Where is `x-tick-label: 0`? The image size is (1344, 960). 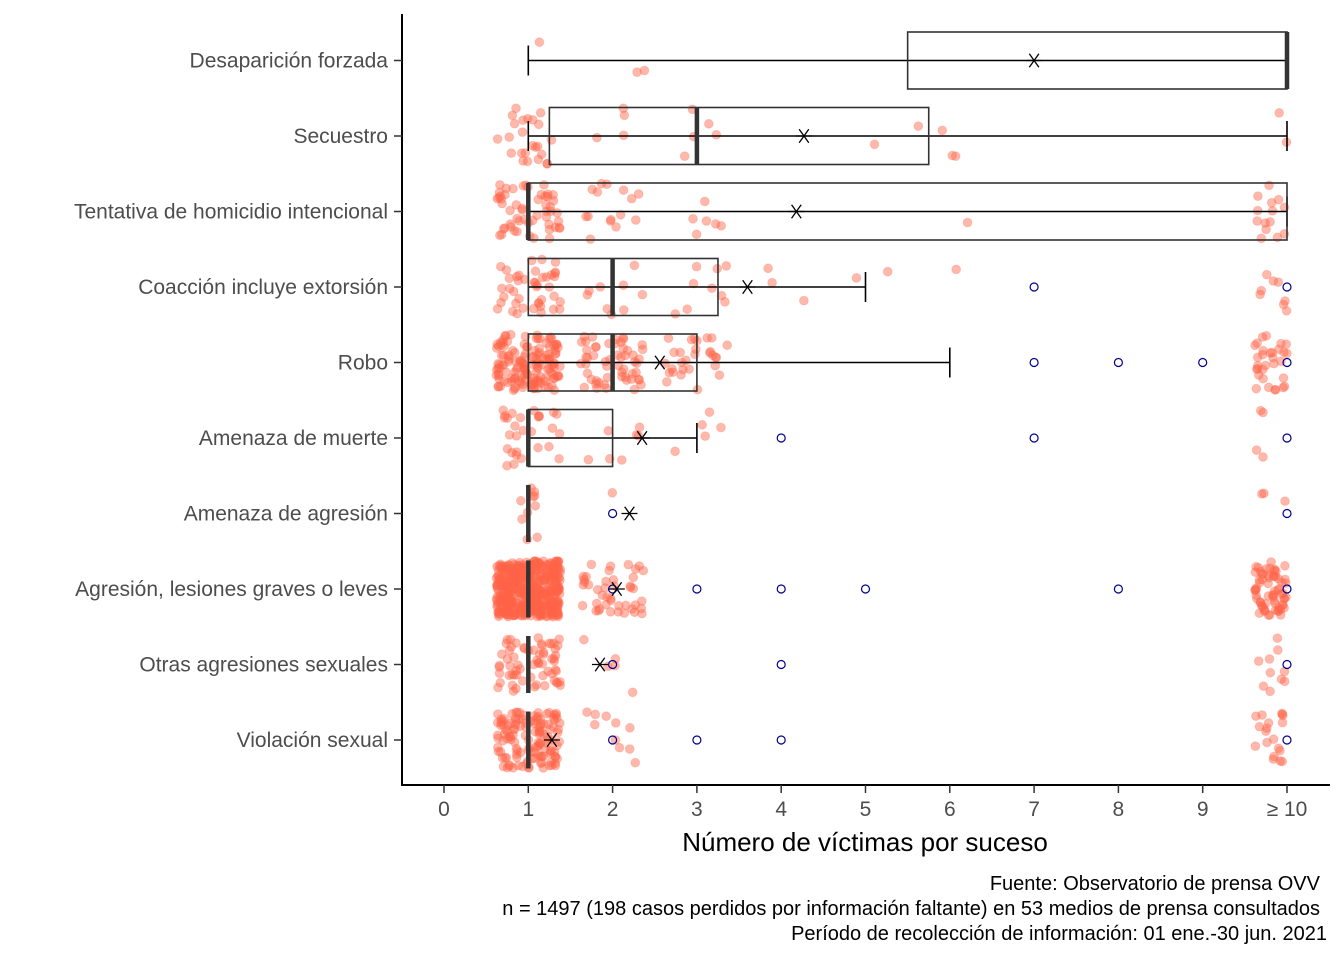
x-tick-label: 0 is located at coordinates (444, 809).